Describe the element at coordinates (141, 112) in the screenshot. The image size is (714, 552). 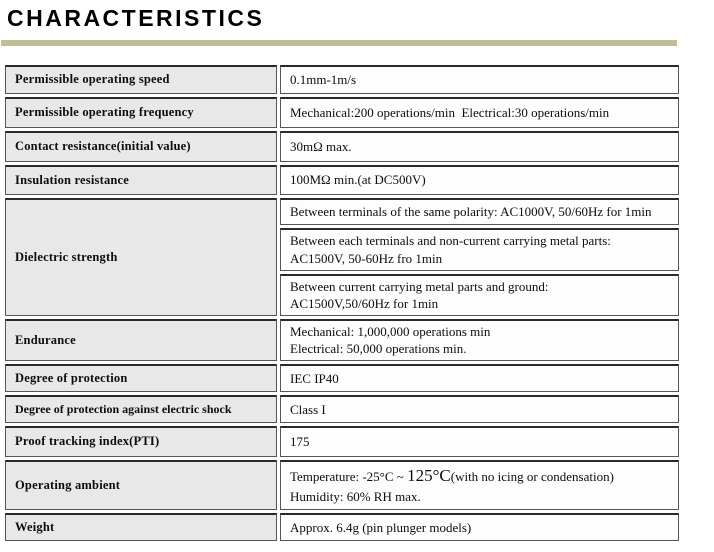
I see `label-permissible-operating-frequency: Permissible operating frequency` at that location.